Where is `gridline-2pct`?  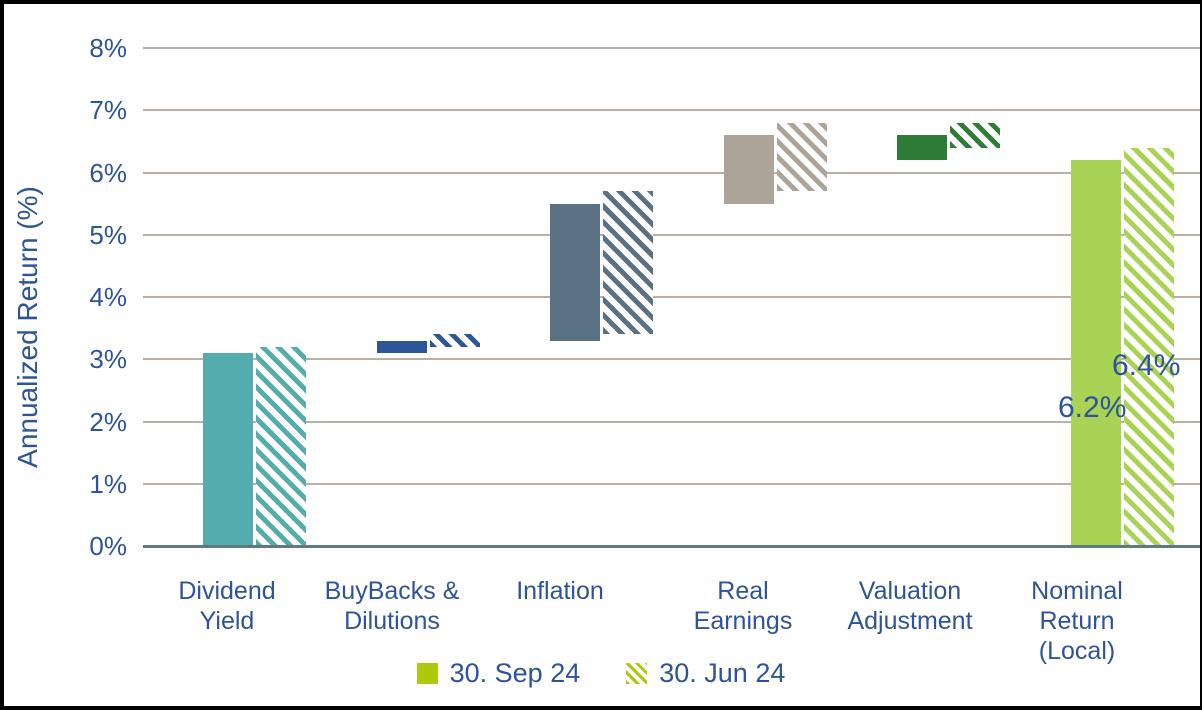
gridline-2pct is located at coordinates (671, 421).